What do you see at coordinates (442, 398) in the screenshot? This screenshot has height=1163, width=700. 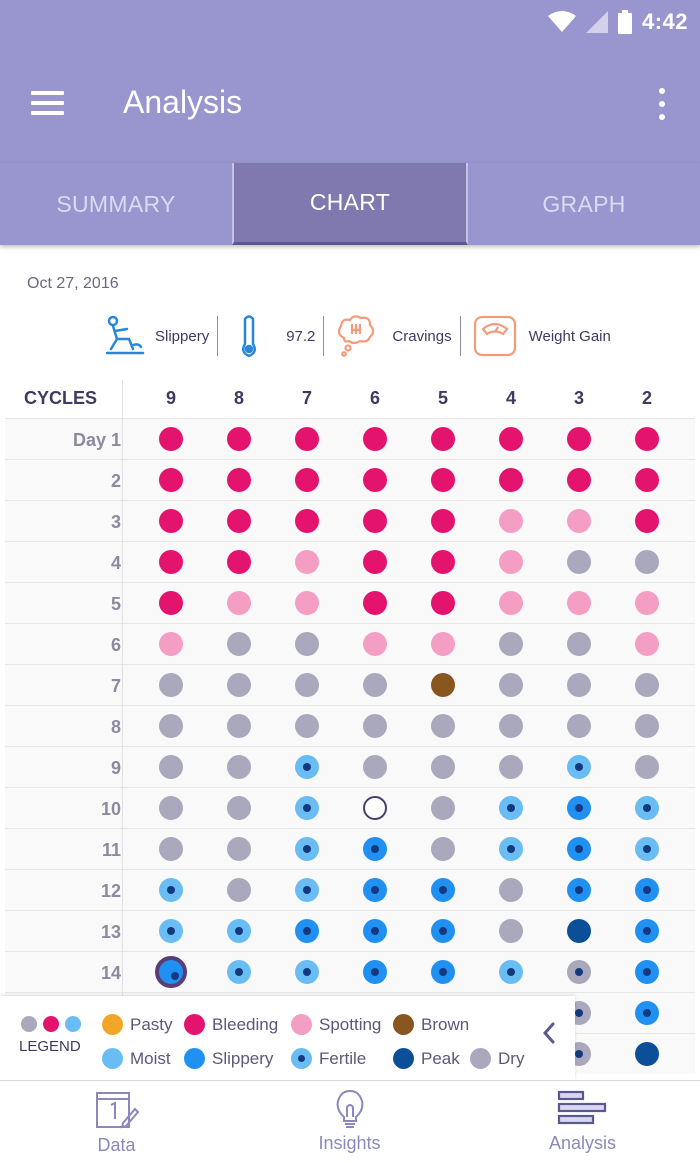 I see `cycle-header: 5` at bounding box center [442, 398].